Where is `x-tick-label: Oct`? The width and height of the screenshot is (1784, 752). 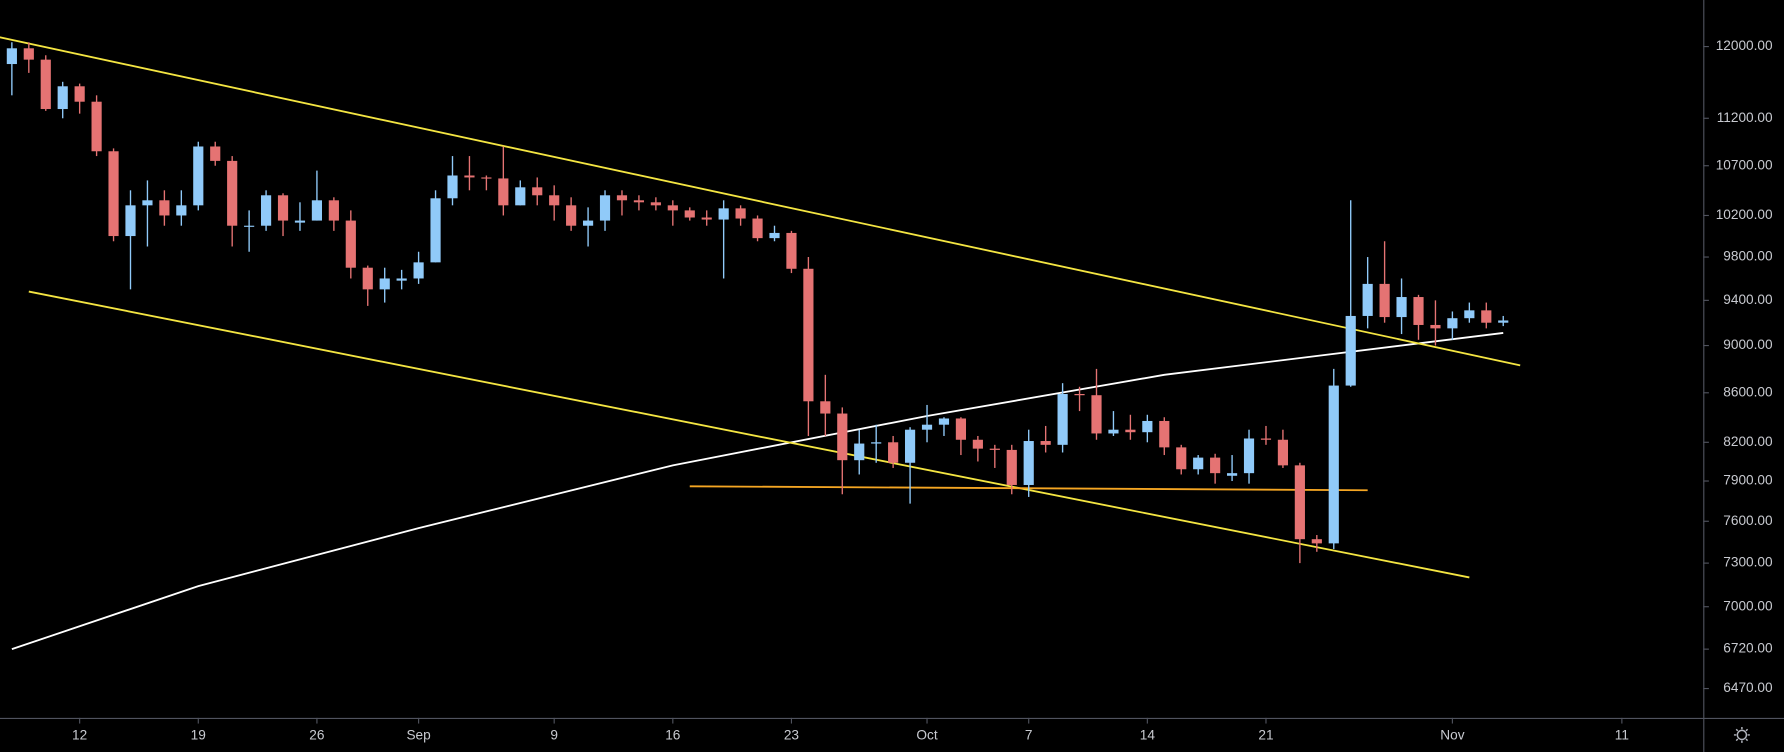 x-tick-label: Oct is located at coordinates (926, 735).